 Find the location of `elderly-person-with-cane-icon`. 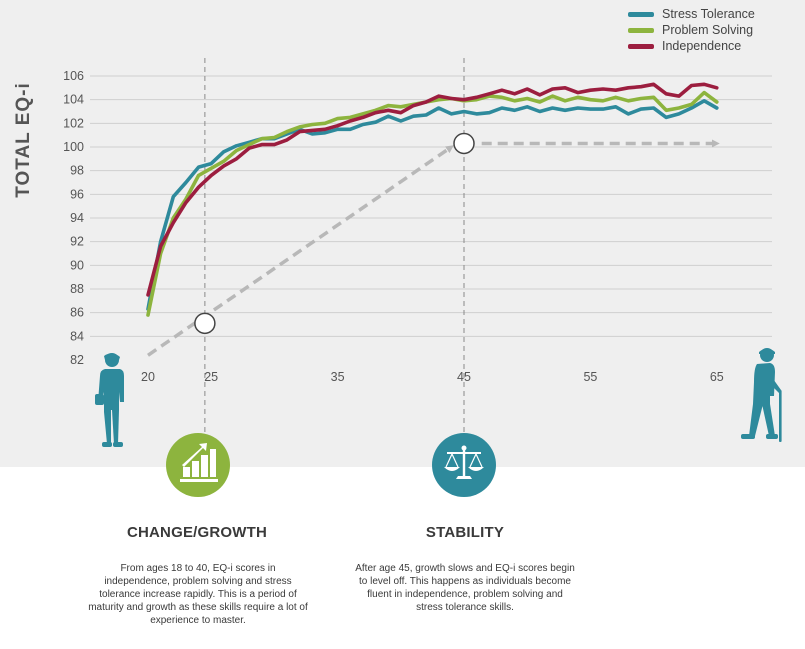

elderly-person-with-cane-icon is located at coordinates (761, 395).